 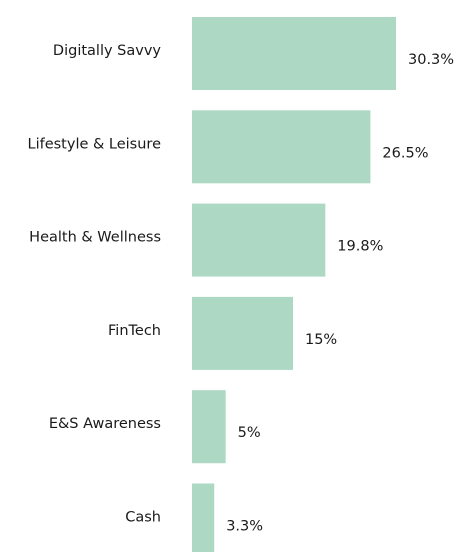 I want to click on value-label: 30.3%, so click(x=431, y=60).